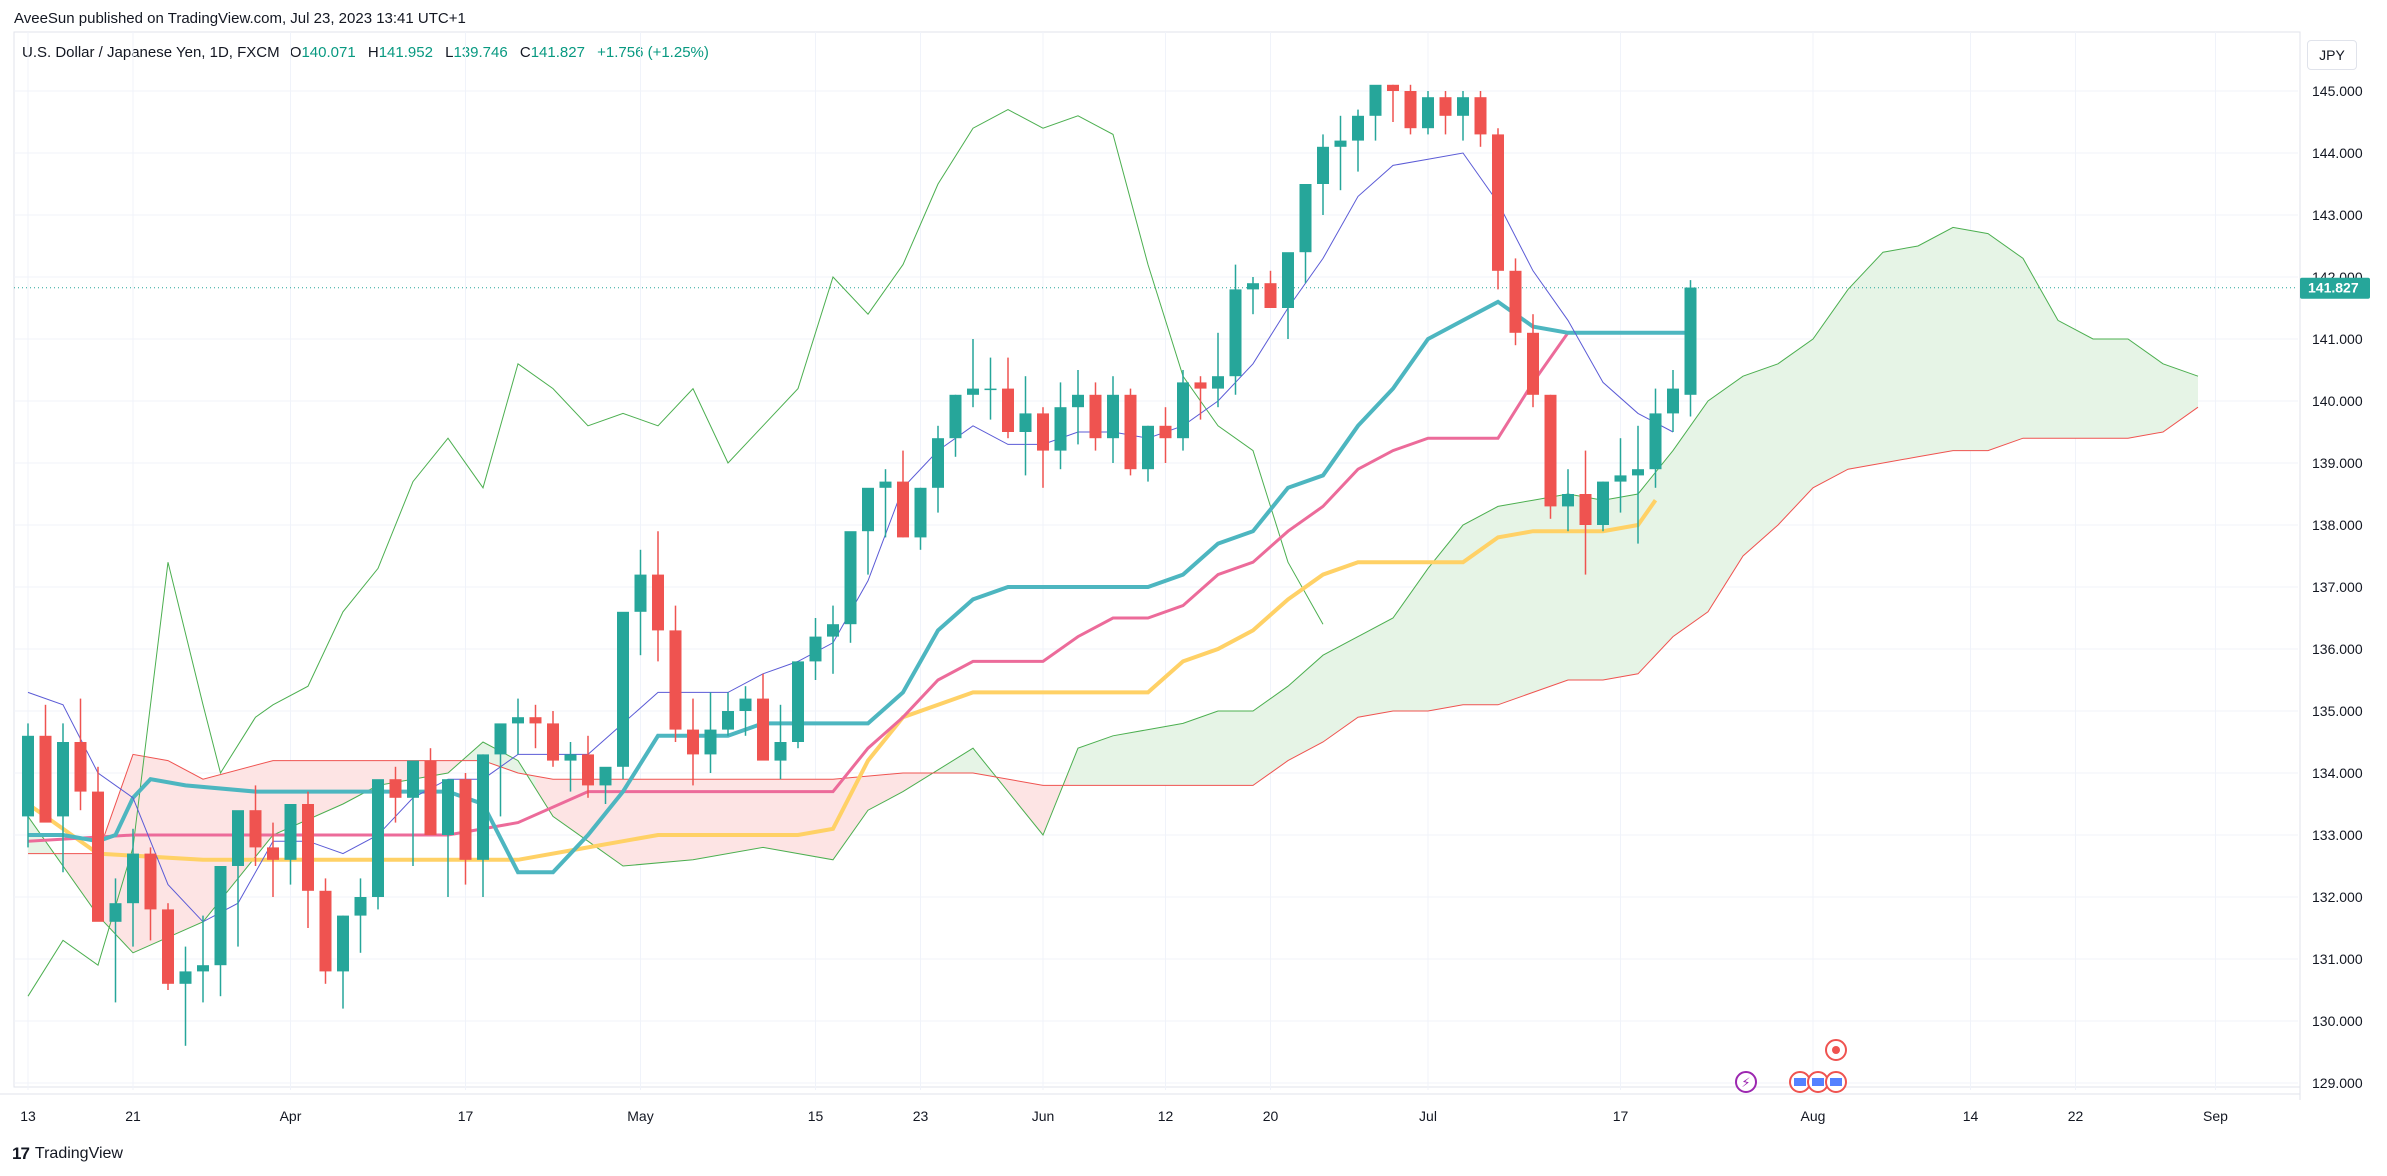  Describe the element at coordinates (2215, 1116) in the screenshot. I see `time-axis-tick: Sep` at that location.